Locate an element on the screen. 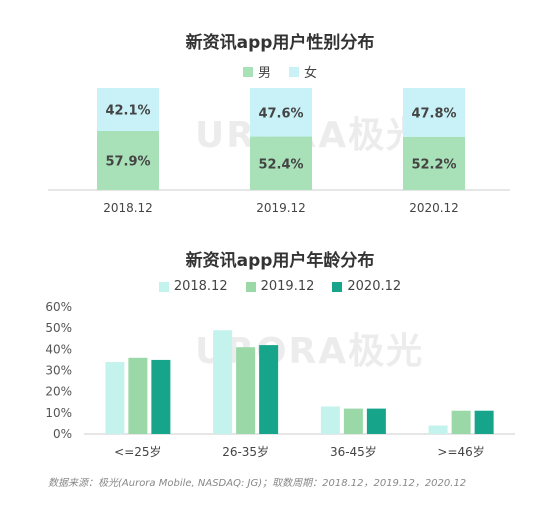  age-x-tick-label: 26-35岁 is located at coordinates (245, 451).